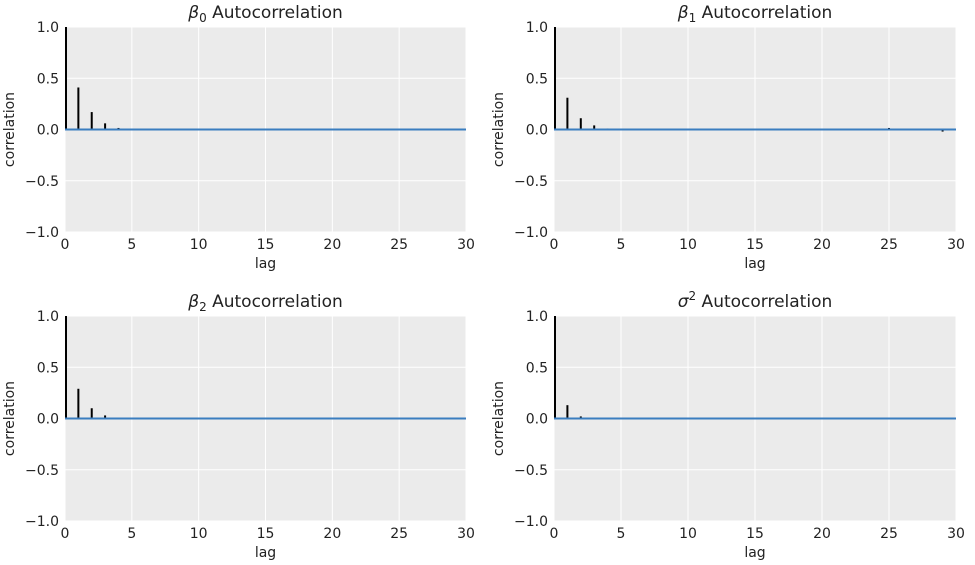  Describe the element at coordinates (755, 300) in the screenshot. I see `chart-title: σ2 Autocorrelation` at that location.